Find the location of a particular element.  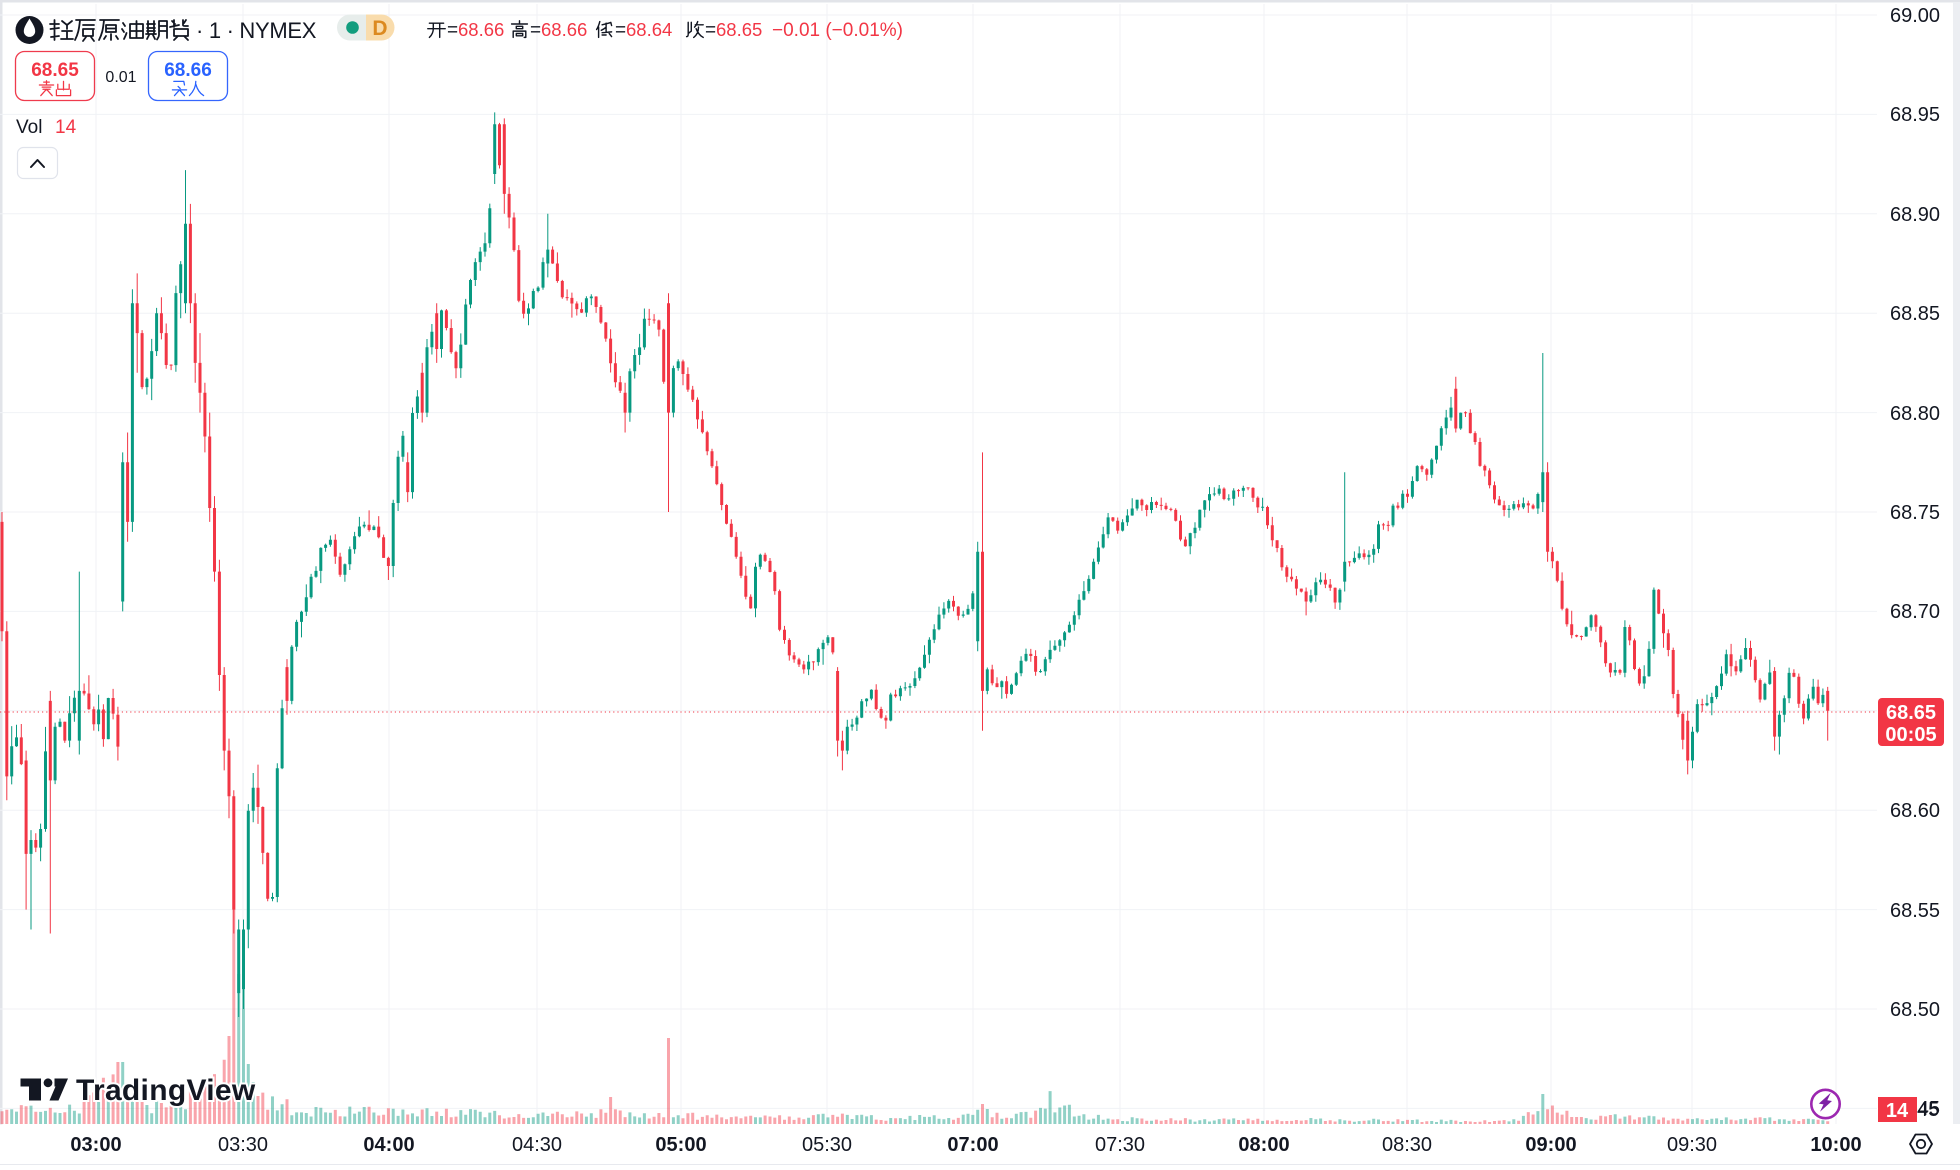

svg-text: 07:00 is located at coordinates (972, 1145).